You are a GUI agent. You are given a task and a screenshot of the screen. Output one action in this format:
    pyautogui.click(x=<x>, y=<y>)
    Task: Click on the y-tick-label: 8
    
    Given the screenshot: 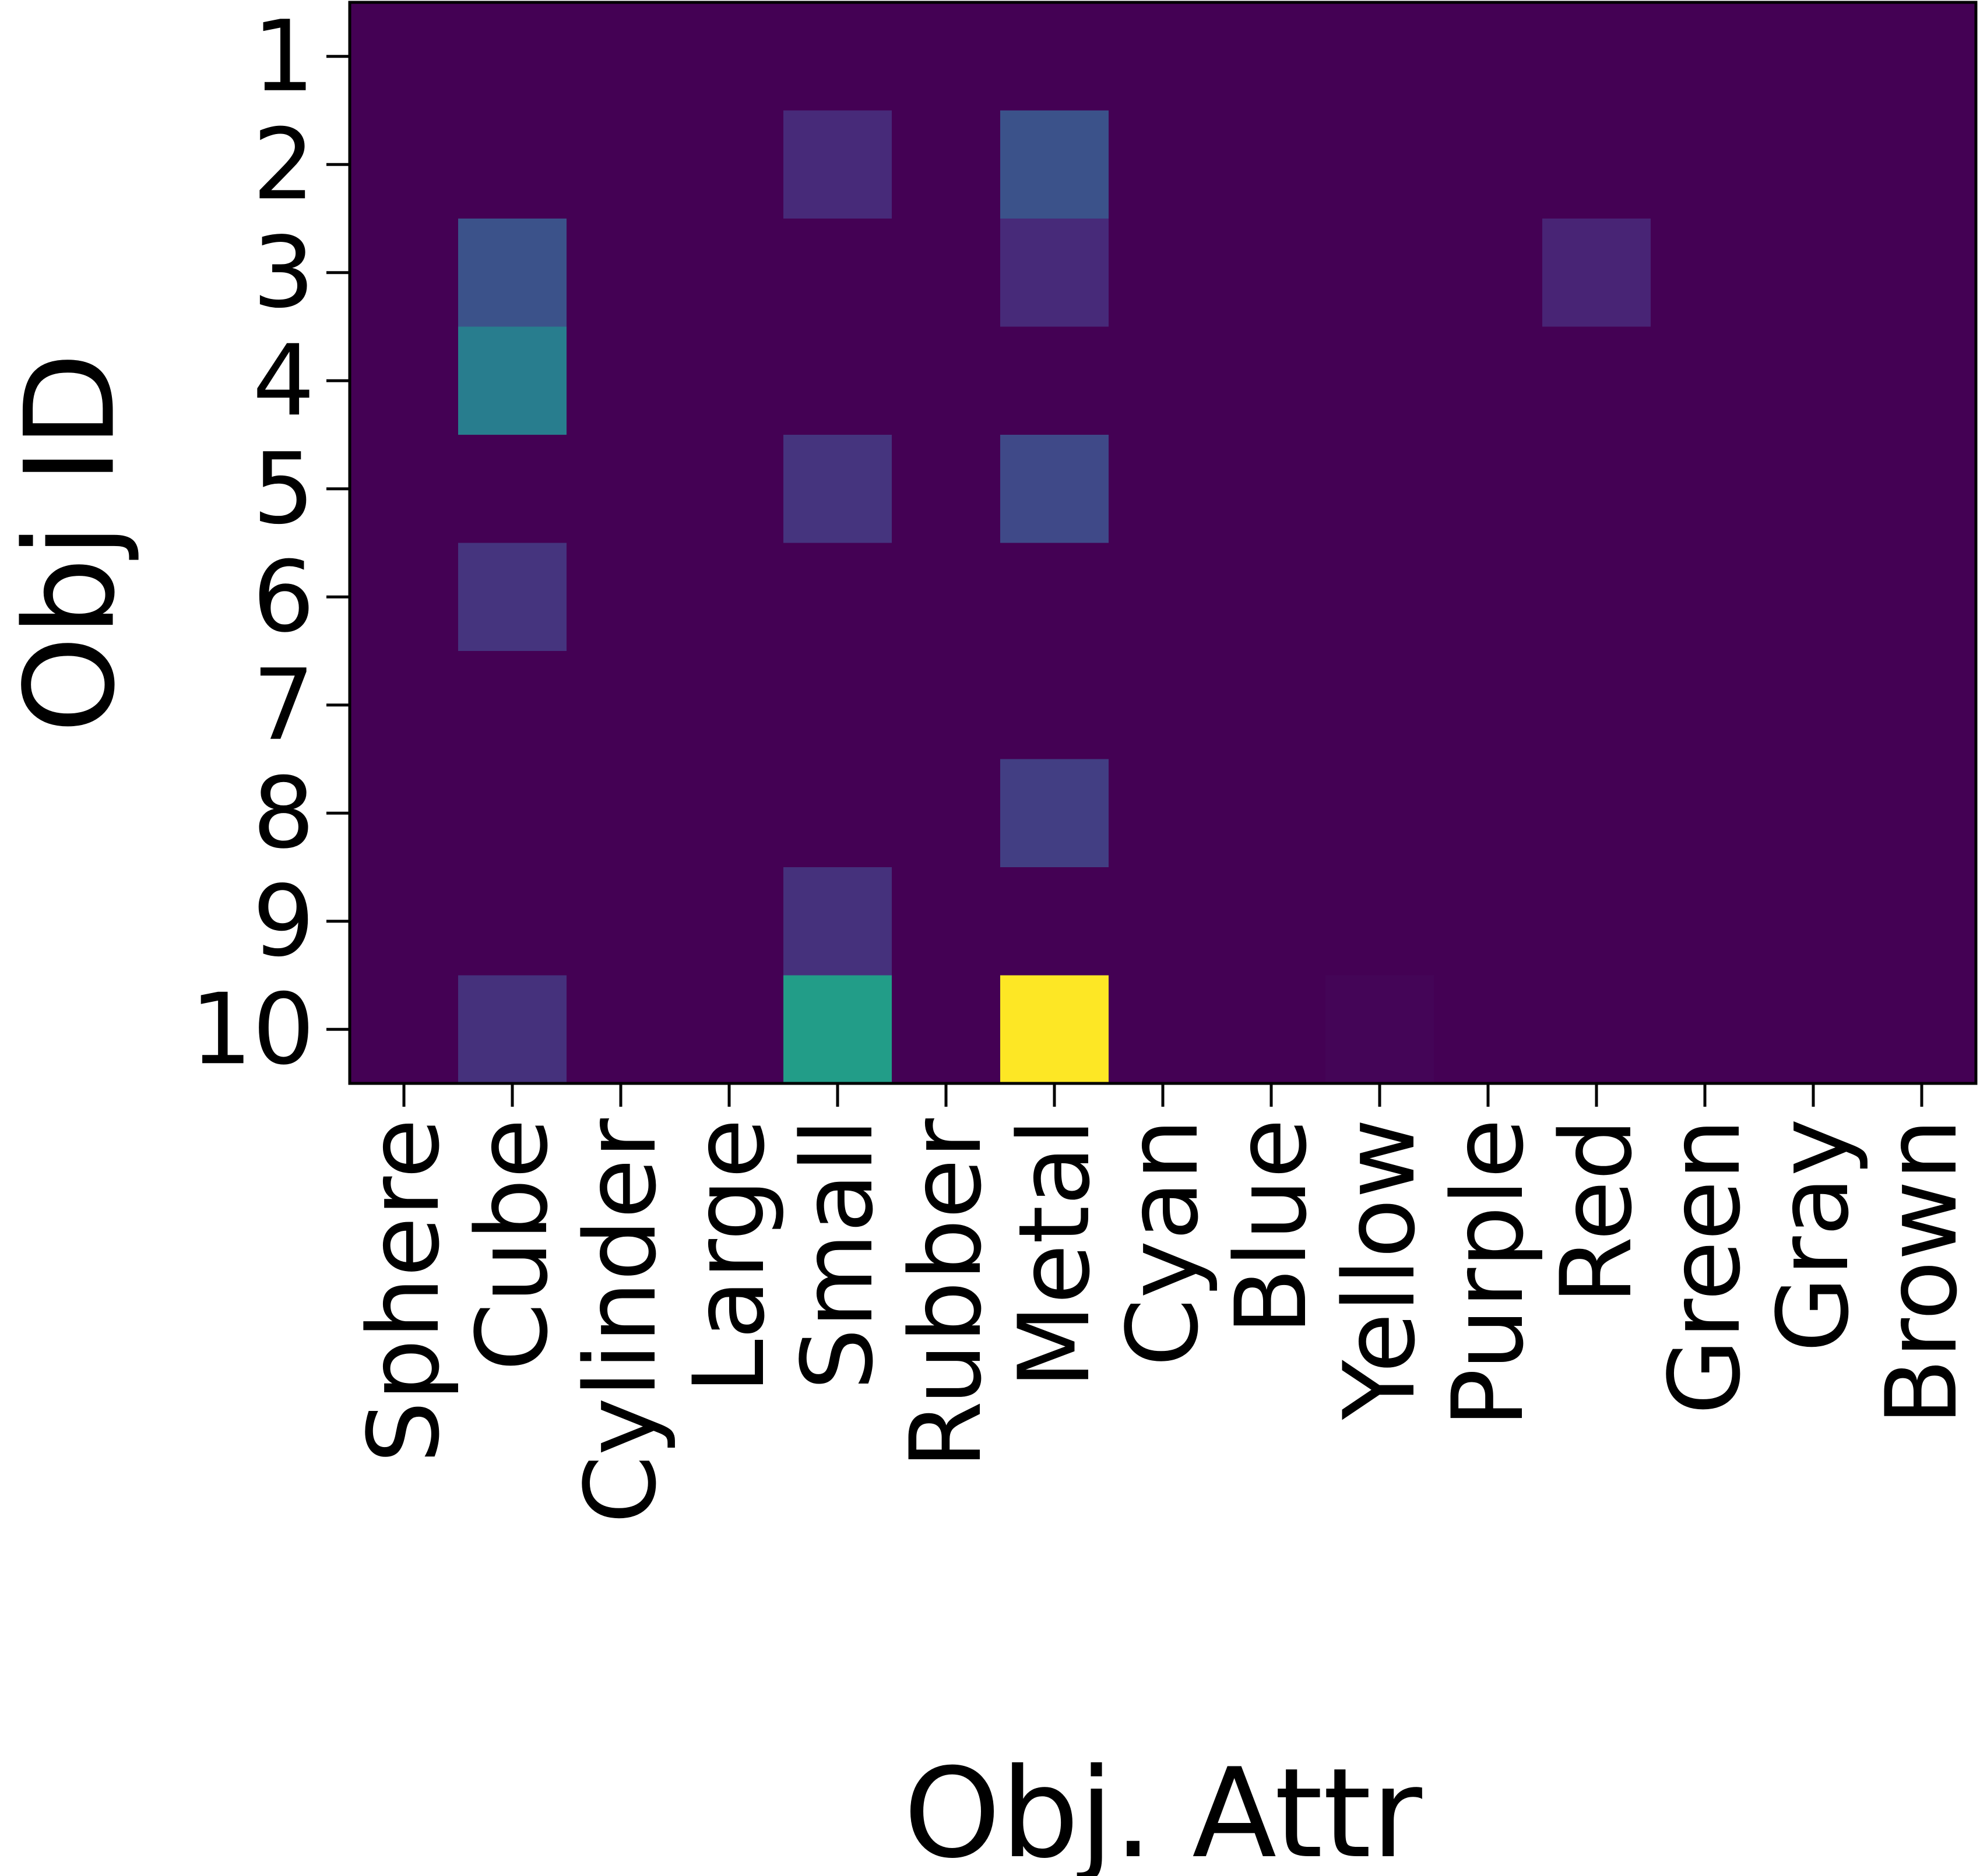 What is the action you would take?
    pyautogui.click(x=283, y=813)
    